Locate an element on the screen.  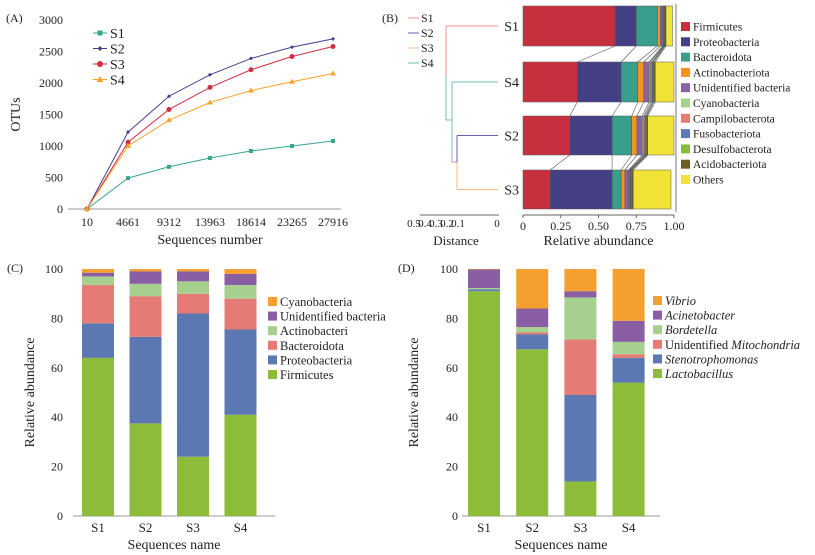
legend-label: Bordetella is located at coordinates (691, 330).